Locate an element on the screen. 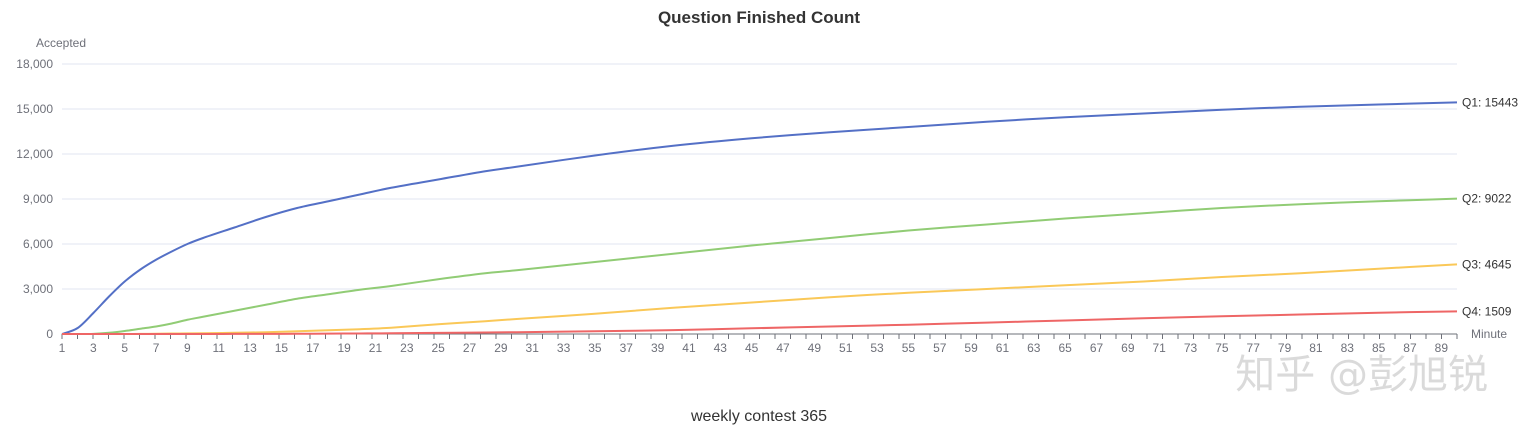 The image size is (1526, 436). x-tick-label: 13 is located at coordinates (250, 348).